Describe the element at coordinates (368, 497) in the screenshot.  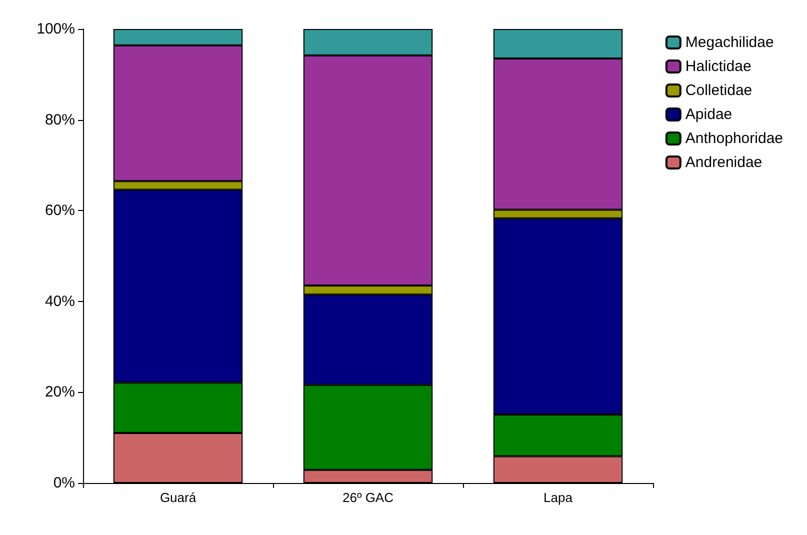
I see `x-tick-label: 26º GAC` at that location.